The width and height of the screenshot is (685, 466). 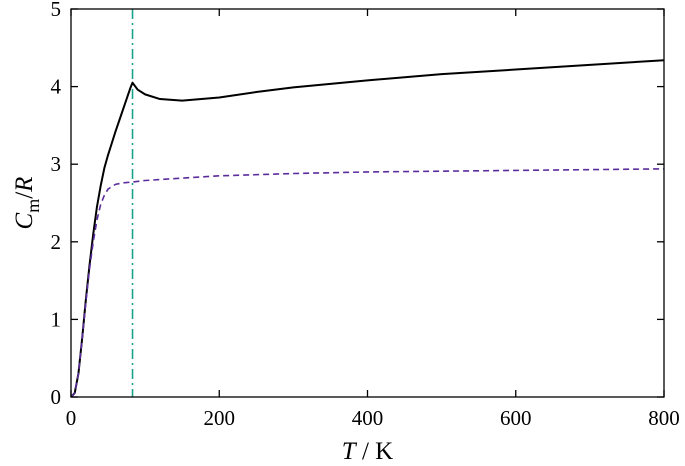 What do you see at coordinates (384, 451) in the screenshot?
I see `x-axis-unit: K` at bounding box center [384, 451].